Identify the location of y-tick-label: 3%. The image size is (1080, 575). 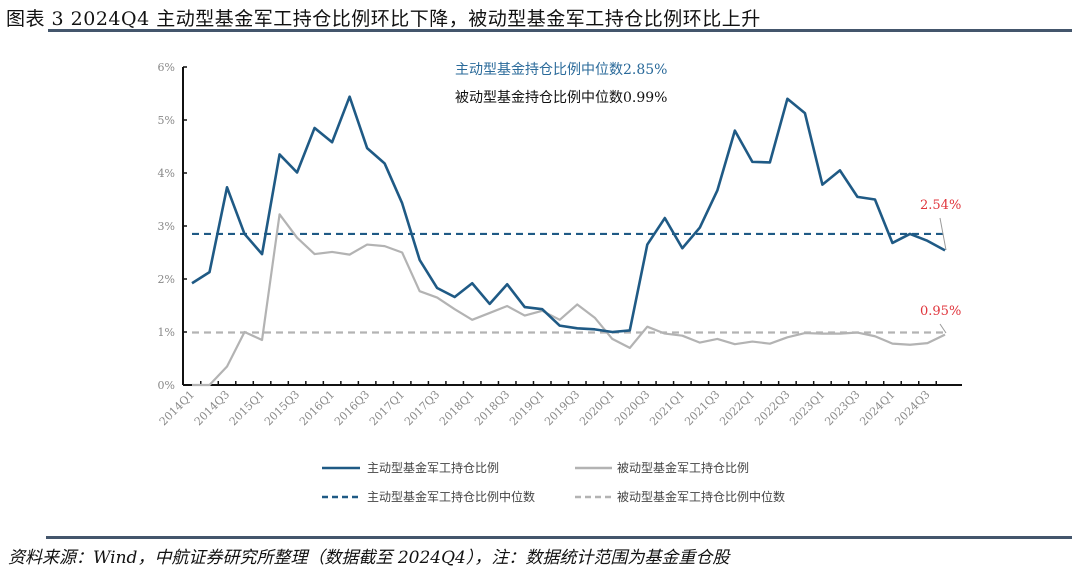
(166, 226).